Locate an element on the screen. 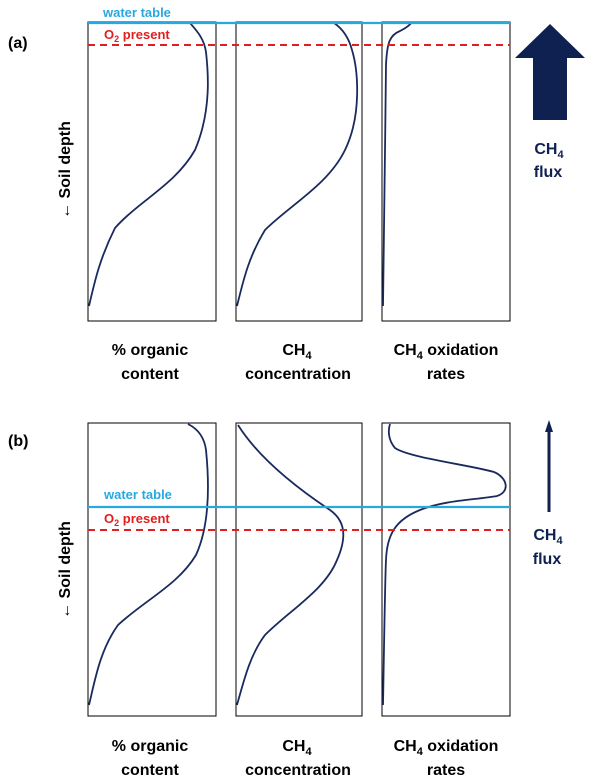 This screenshot has width=591, height=781. panel-b-col3-line1: CH4 oxidation is located at coordinates (446, 748).